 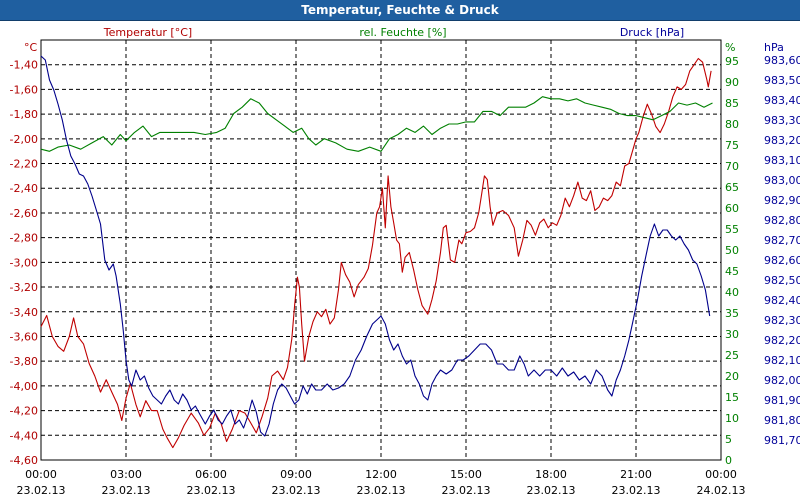 I want to click on pressure-tick-label: 981,70, so click(x=782, y=440).